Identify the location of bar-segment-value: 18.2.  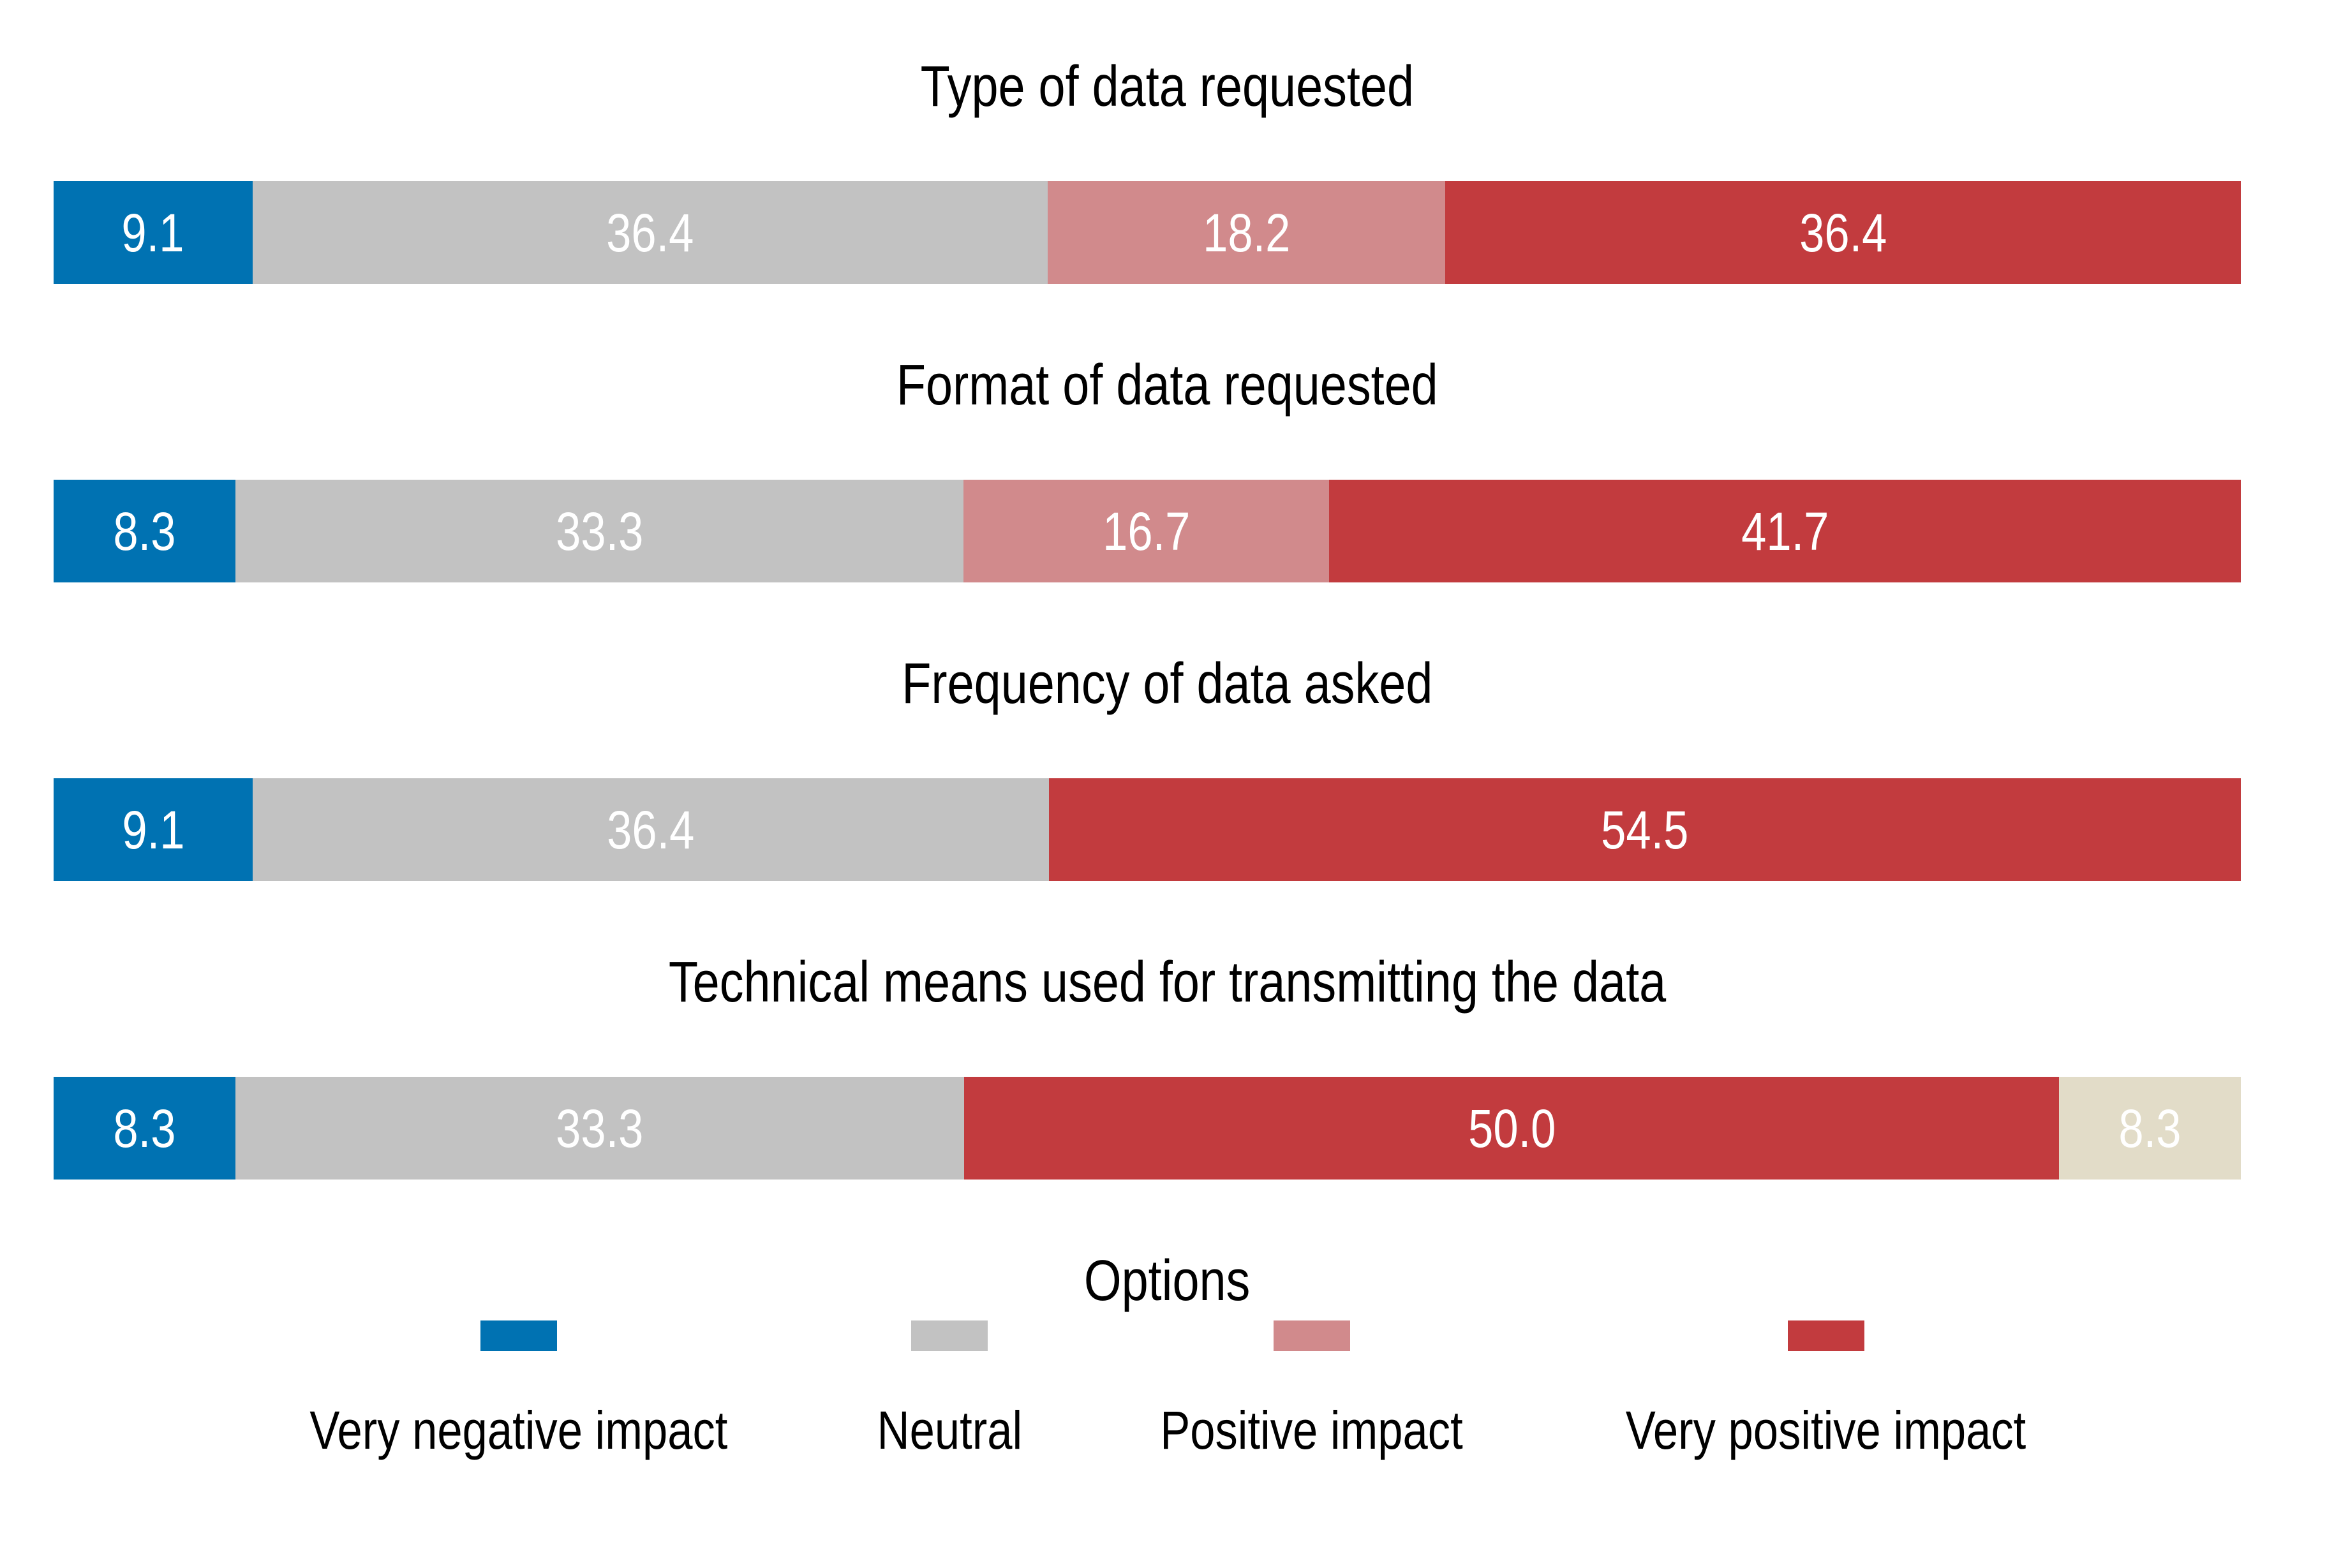
(1247, 232).